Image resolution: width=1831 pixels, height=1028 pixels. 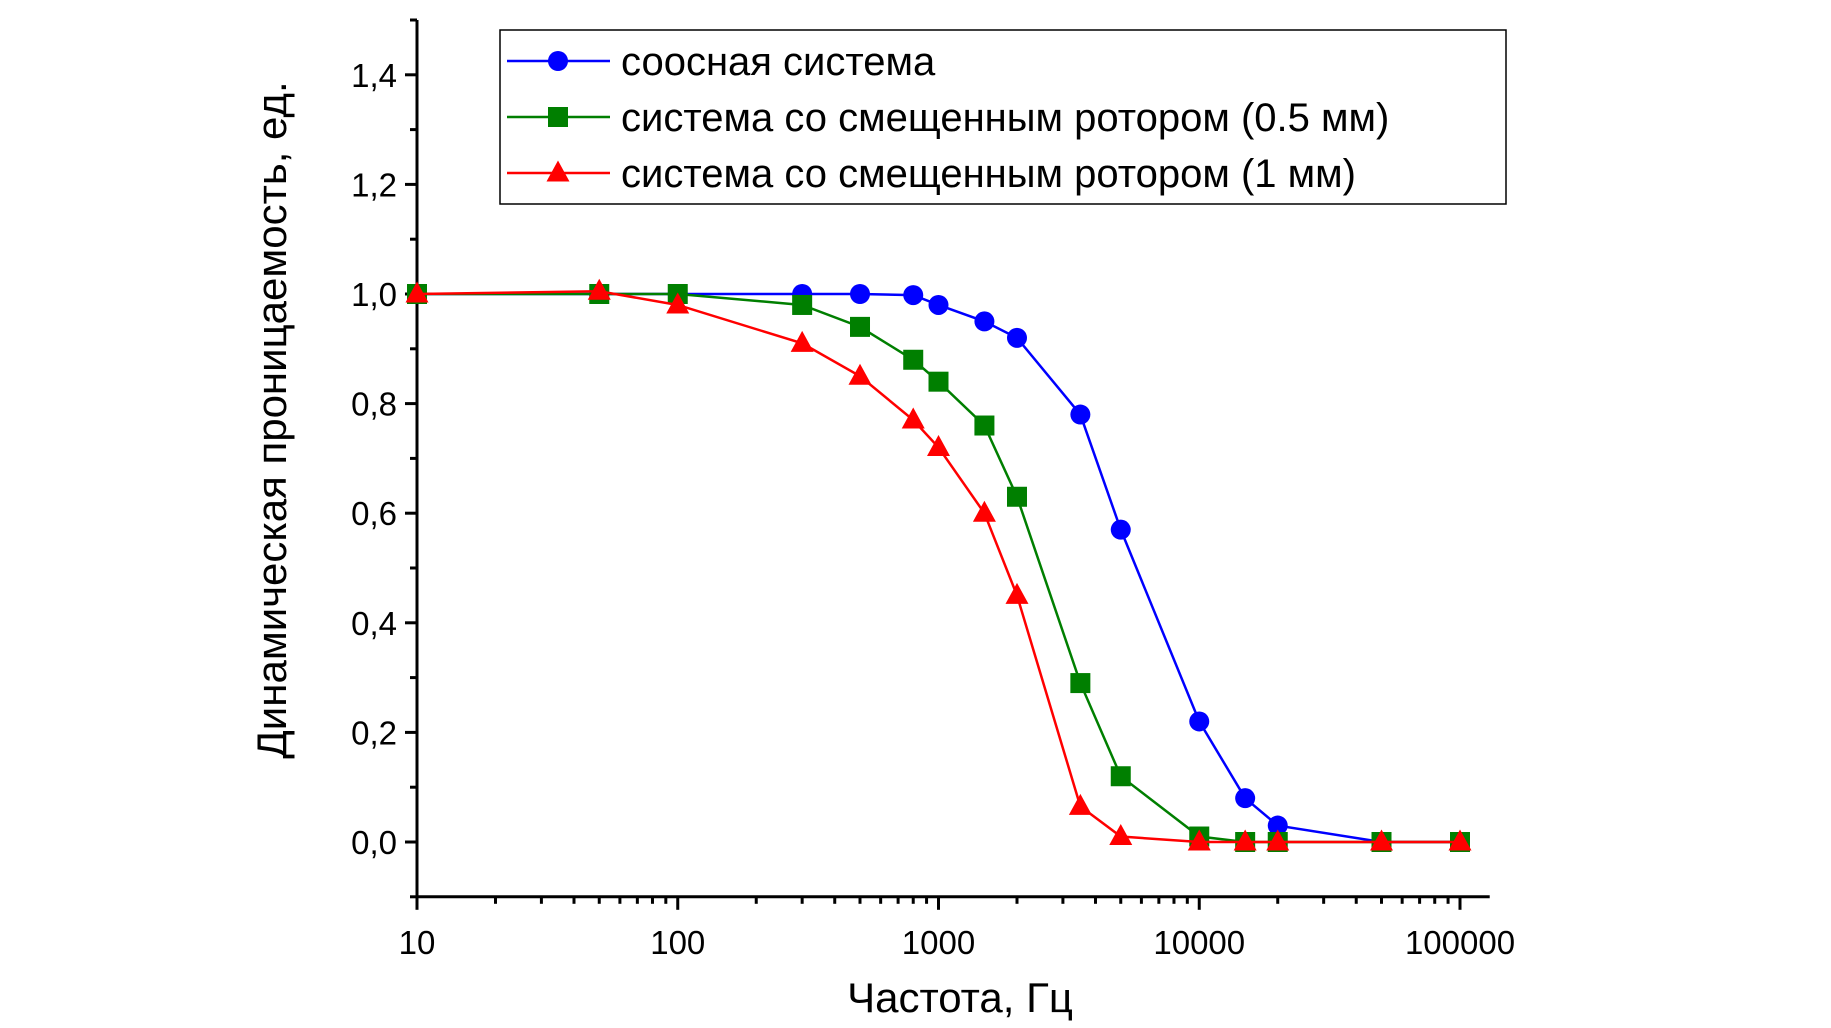 I want to click on legend-item: система со смещенным ротором (0.5 мм), so click(x=948, y=118).